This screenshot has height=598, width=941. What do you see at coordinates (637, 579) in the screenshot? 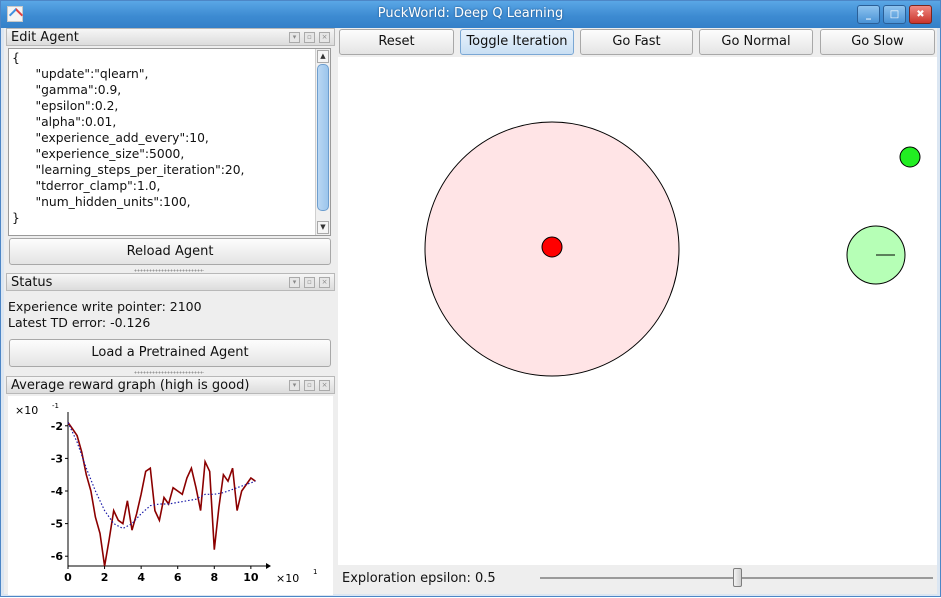
I see `epsilon-bar: Exploration epsilon: 0.5` at bounding box center [637, 579].